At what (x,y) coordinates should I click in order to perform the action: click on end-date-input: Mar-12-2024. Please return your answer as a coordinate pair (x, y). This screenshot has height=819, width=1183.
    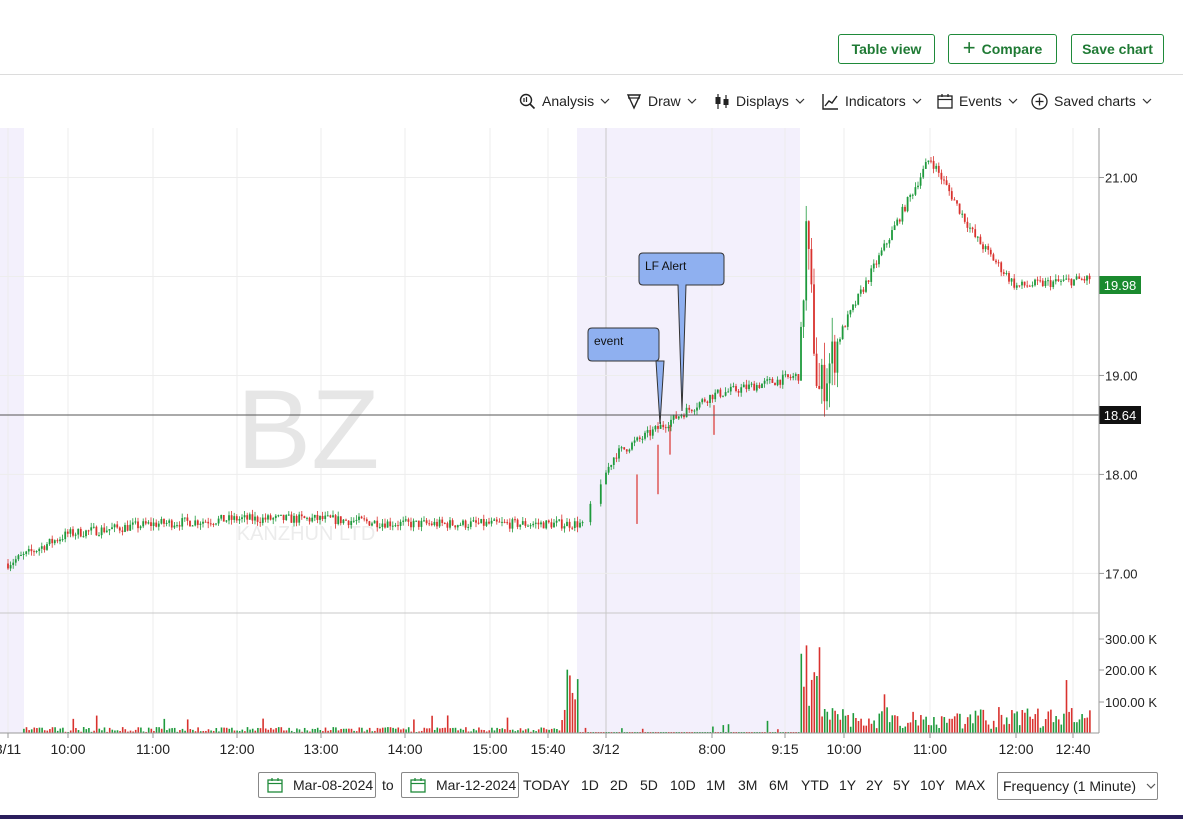
    Looking at the image, I should click on (460, 785).